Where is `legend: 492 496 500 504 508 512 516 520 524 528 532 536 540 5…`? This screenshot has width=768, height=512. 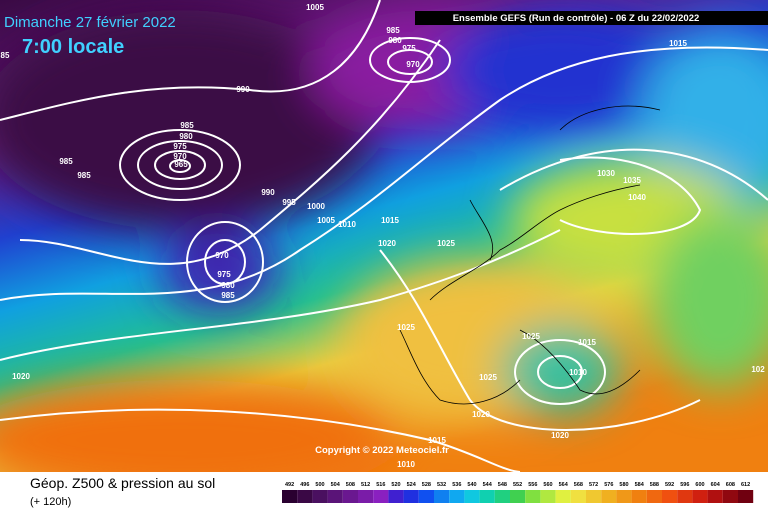 legend: 492 496 500 504 508 512 516 520 524 528 532 536 540 5… is located at coordinates (518, 492).